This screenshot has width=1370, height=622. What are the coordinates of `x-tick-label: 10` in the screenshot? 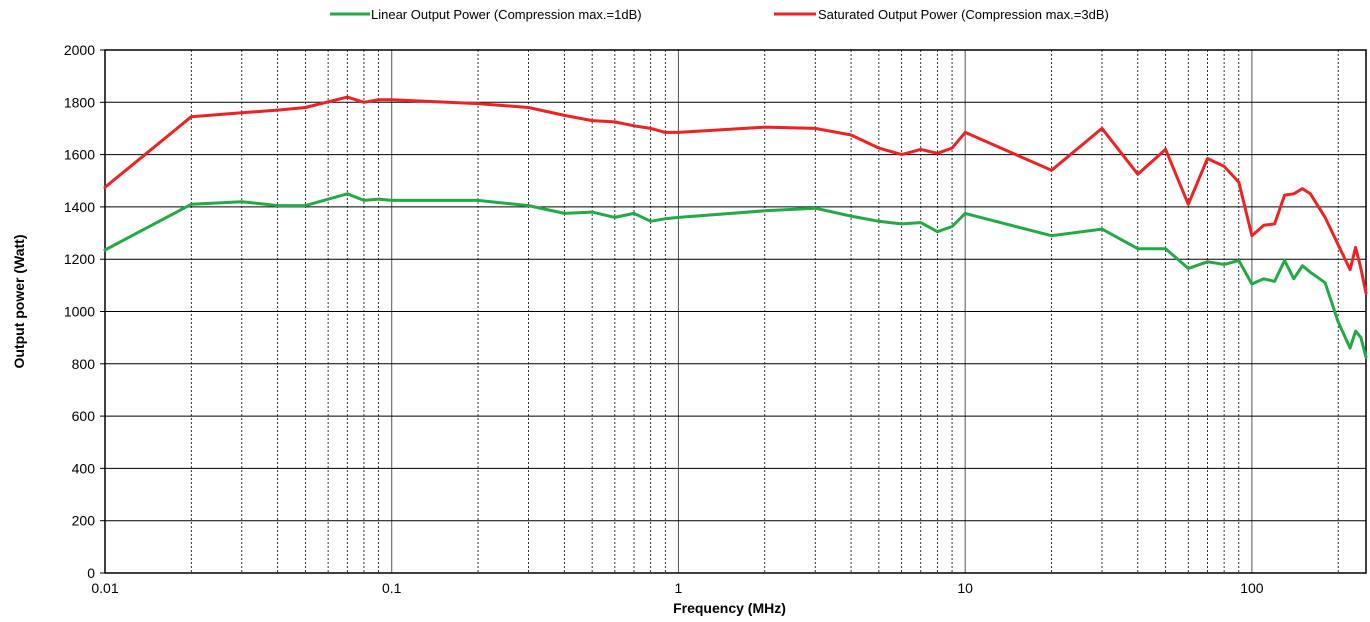 It's located at (965, 588).